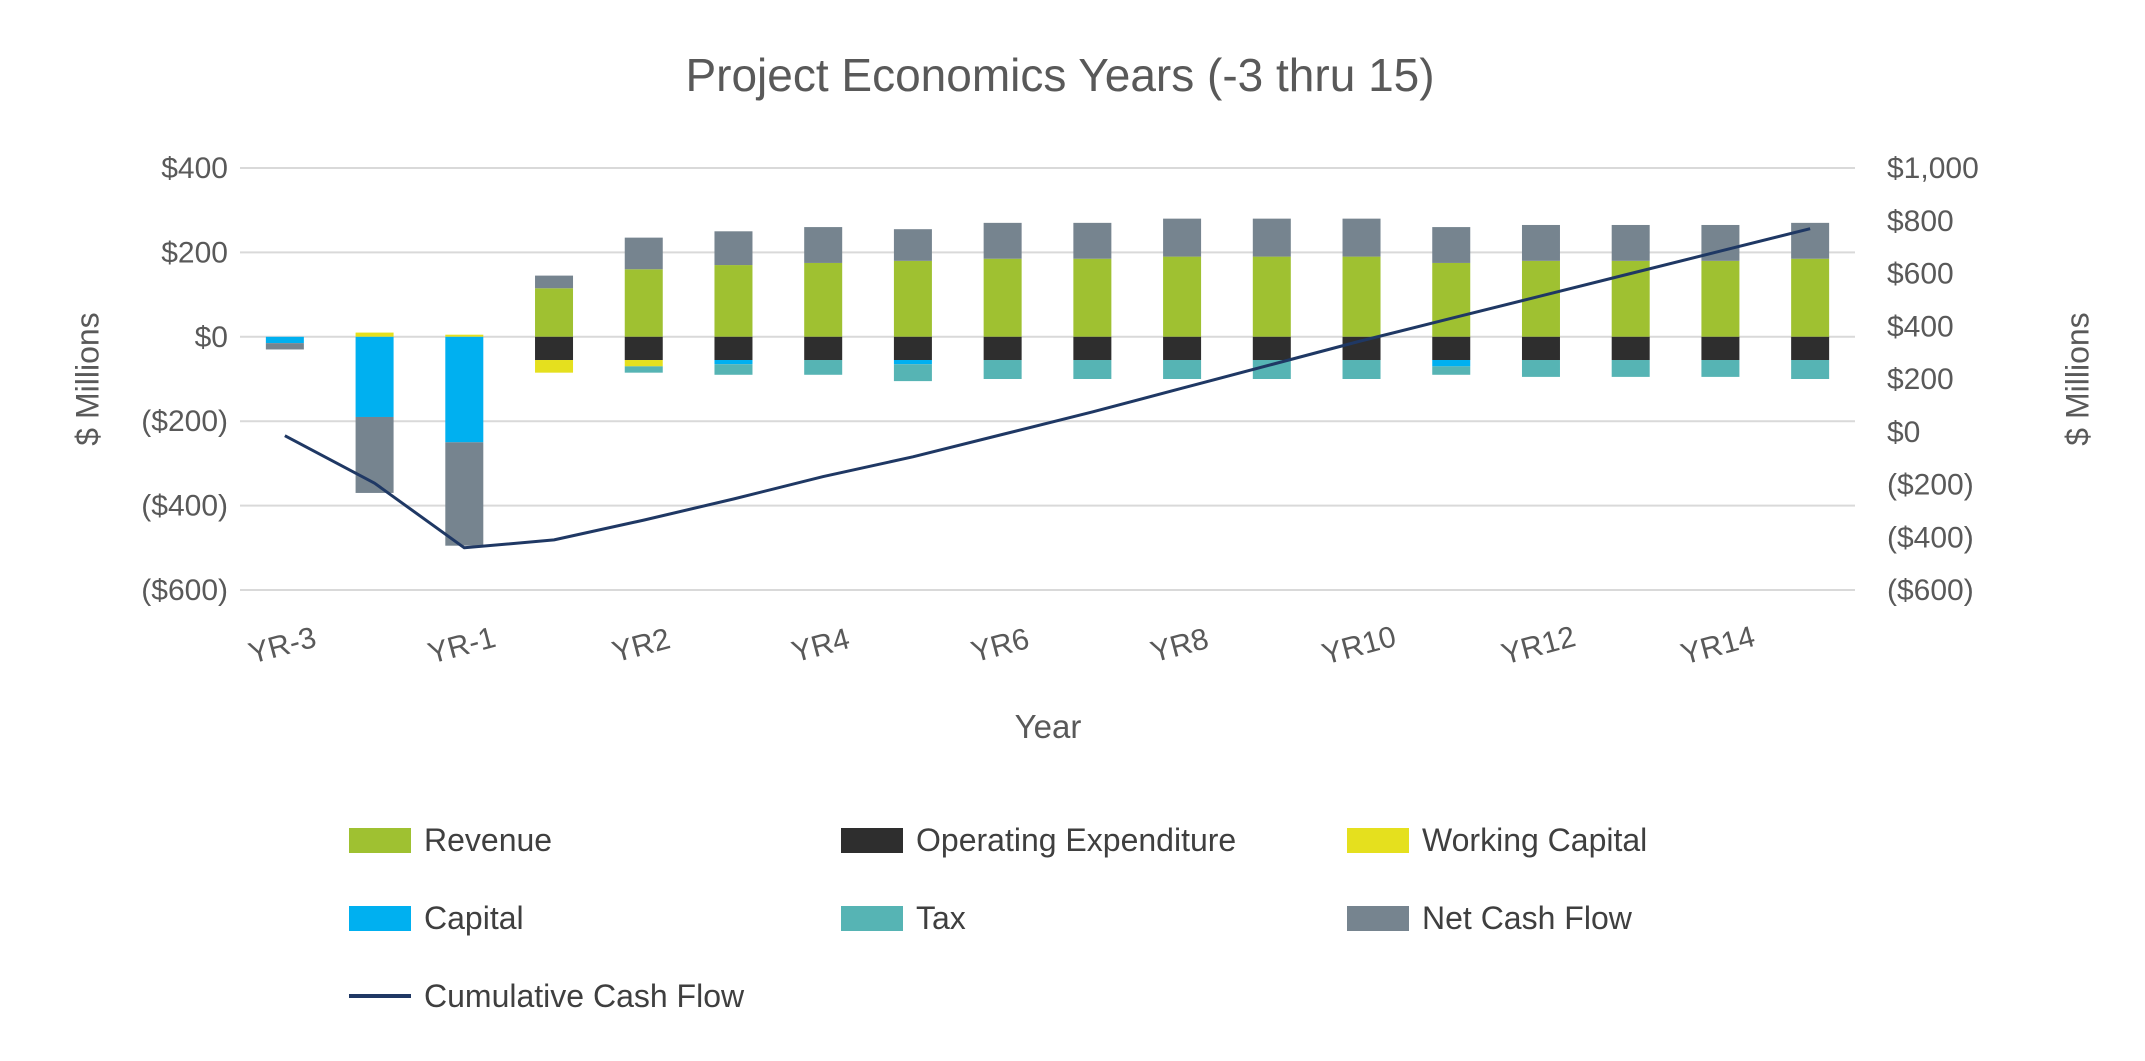 The image size is (2145, 1061). What do you see at coordinates (380, 996) in the screenshot?
I see `cumulative-cash-flow-swatch` at bounding box center [380, 996].